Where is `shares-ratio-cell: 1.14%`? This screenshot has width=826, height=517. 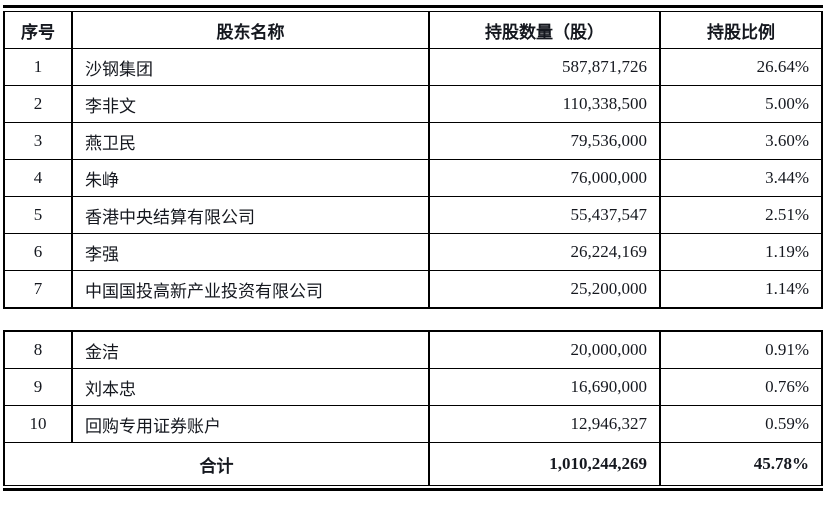 shares-ratio-cell: 1.14% is located at coordinates (741, 289).